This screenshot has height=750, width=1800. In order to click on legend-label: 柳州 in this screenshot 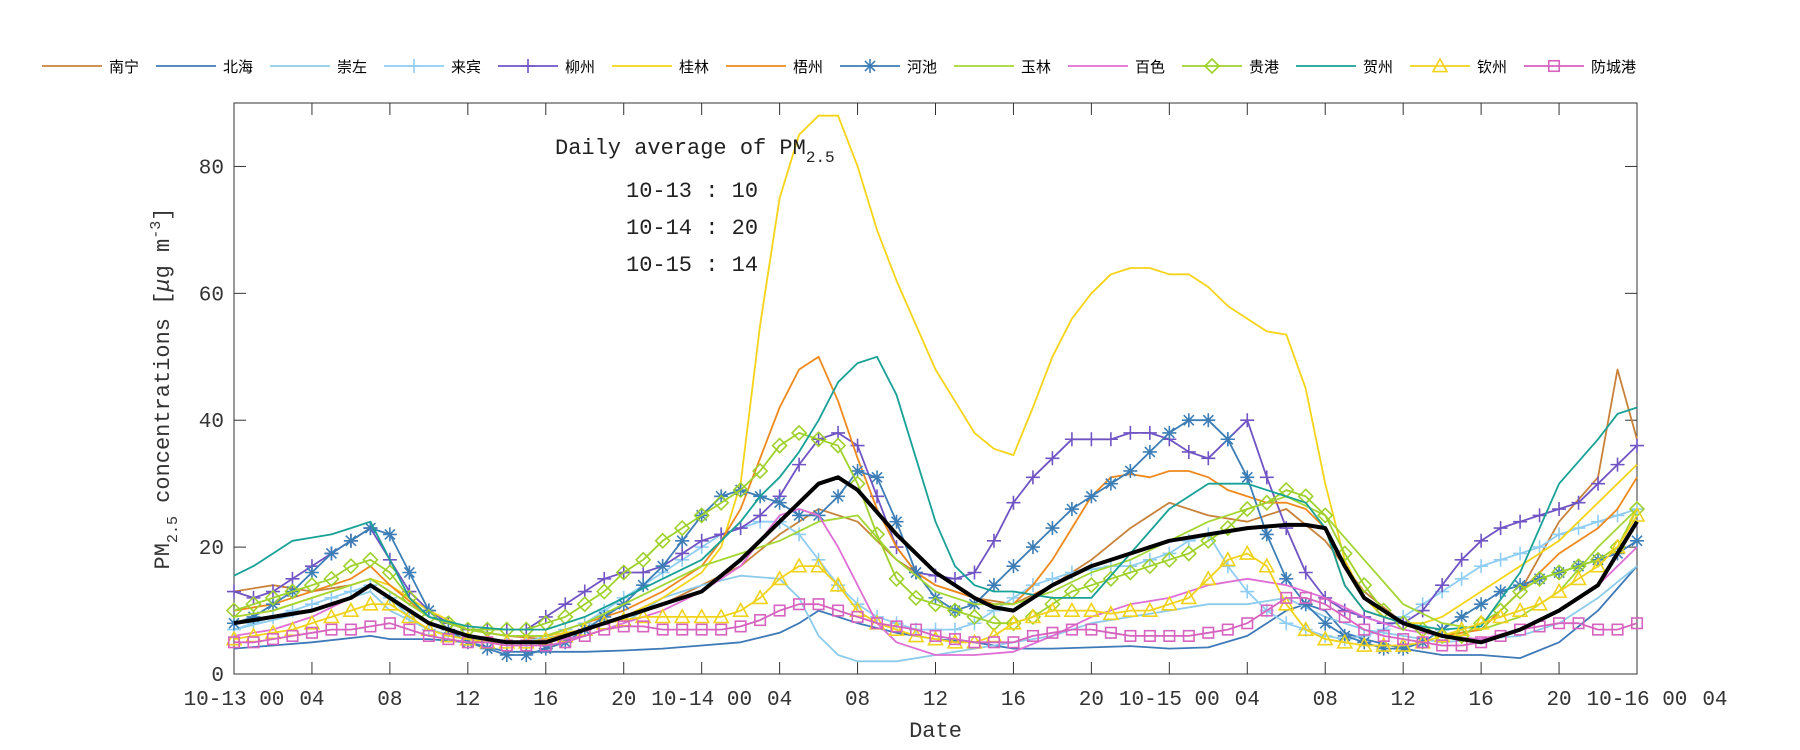, I will do `click(580, 67)`.